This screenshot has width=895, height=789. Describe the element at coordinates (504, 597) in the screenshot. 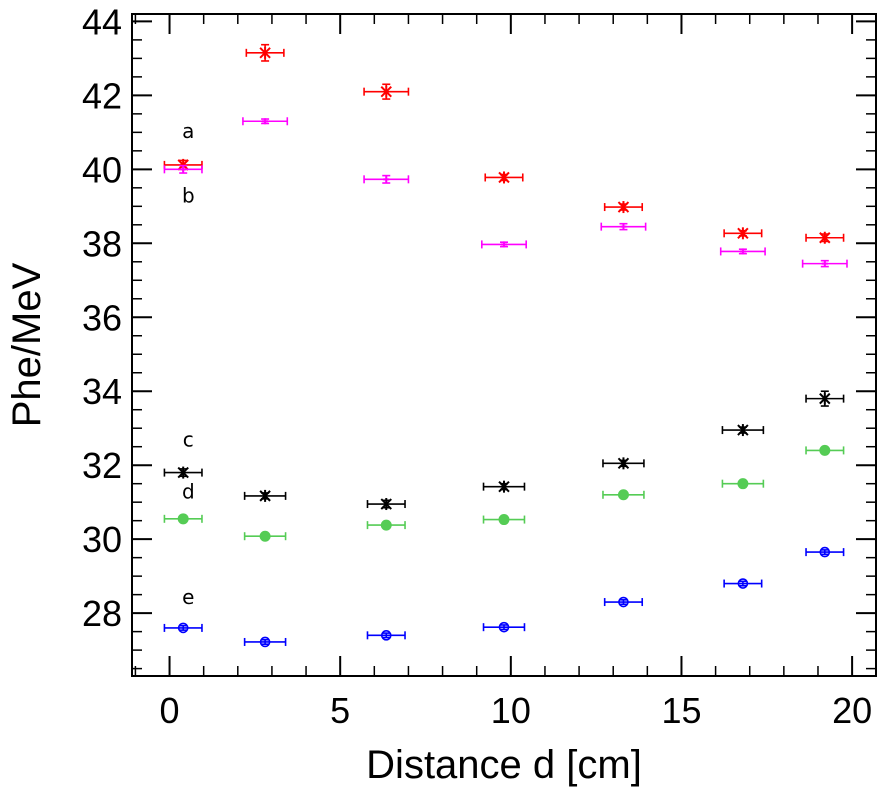

I see `series-e` at that location.